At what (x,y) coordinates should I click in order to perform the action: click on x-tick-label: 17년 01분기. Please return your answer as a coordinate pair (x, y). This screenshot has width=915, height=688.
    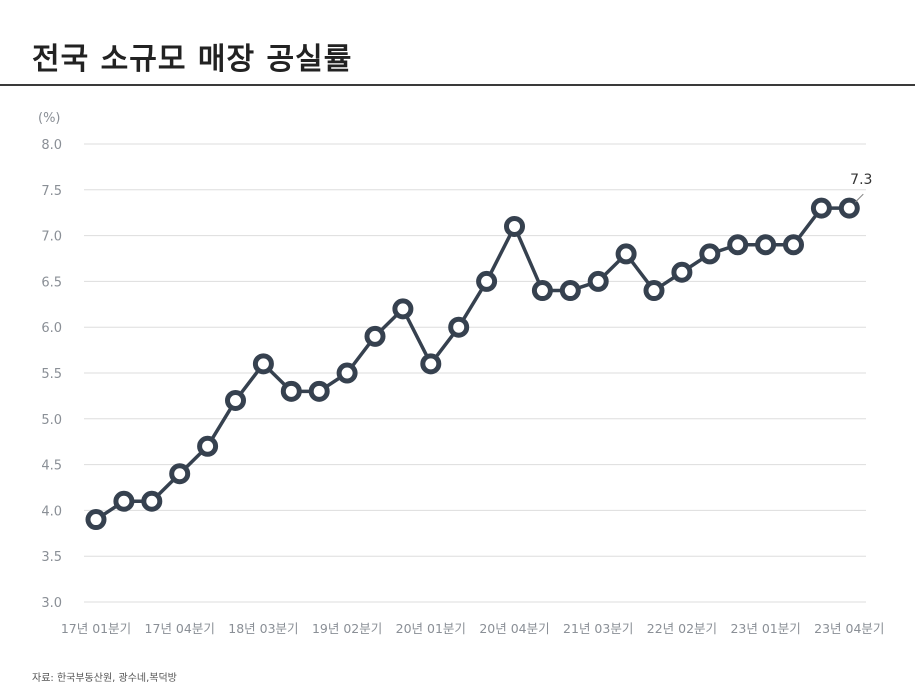
    Looking at the image, I should click on (96, 628).